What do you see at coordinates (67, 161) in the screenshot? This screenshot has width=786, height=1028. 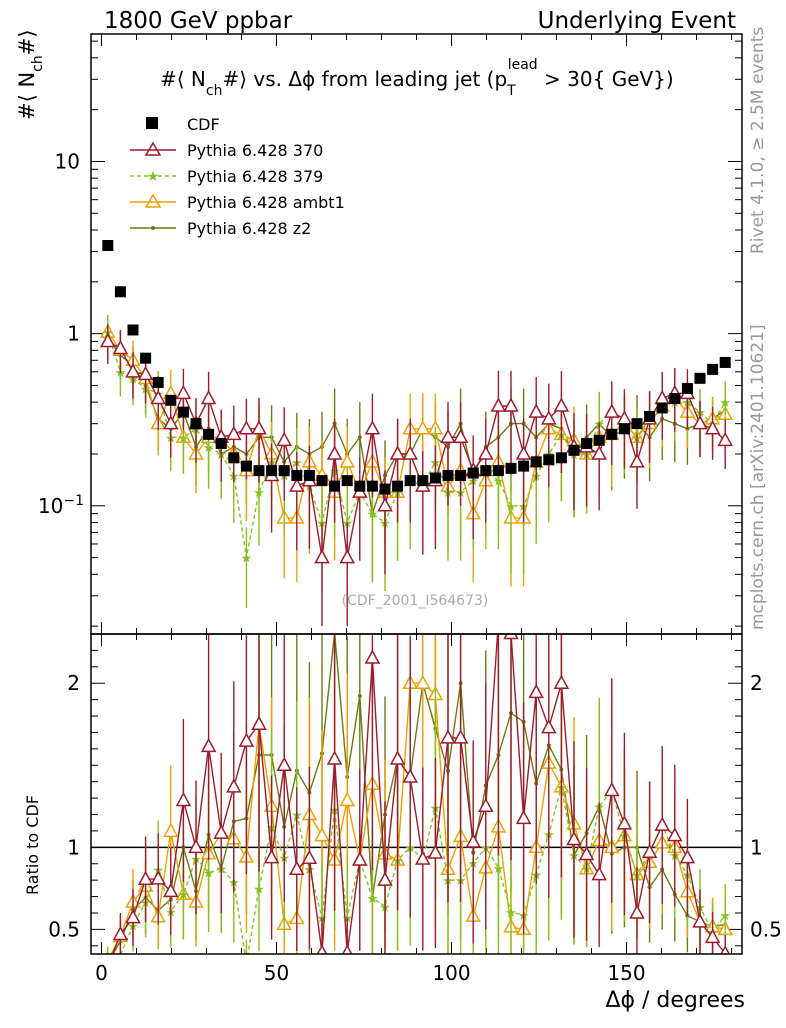 I see `main-y-tick-label: 10` at bounding box center [67, 161].